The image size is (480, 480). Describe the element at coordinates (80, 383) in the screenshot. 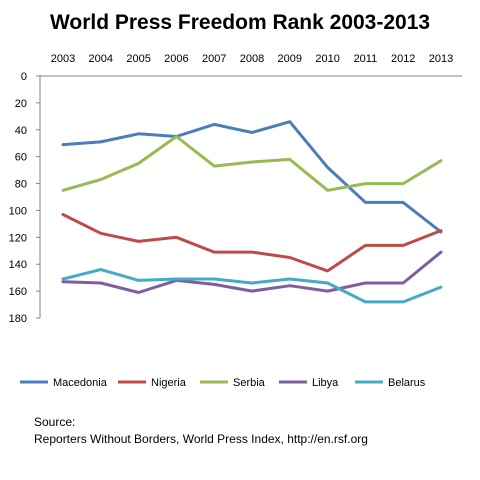

I see `legend-label-macedonia: Macedonia` at that location.